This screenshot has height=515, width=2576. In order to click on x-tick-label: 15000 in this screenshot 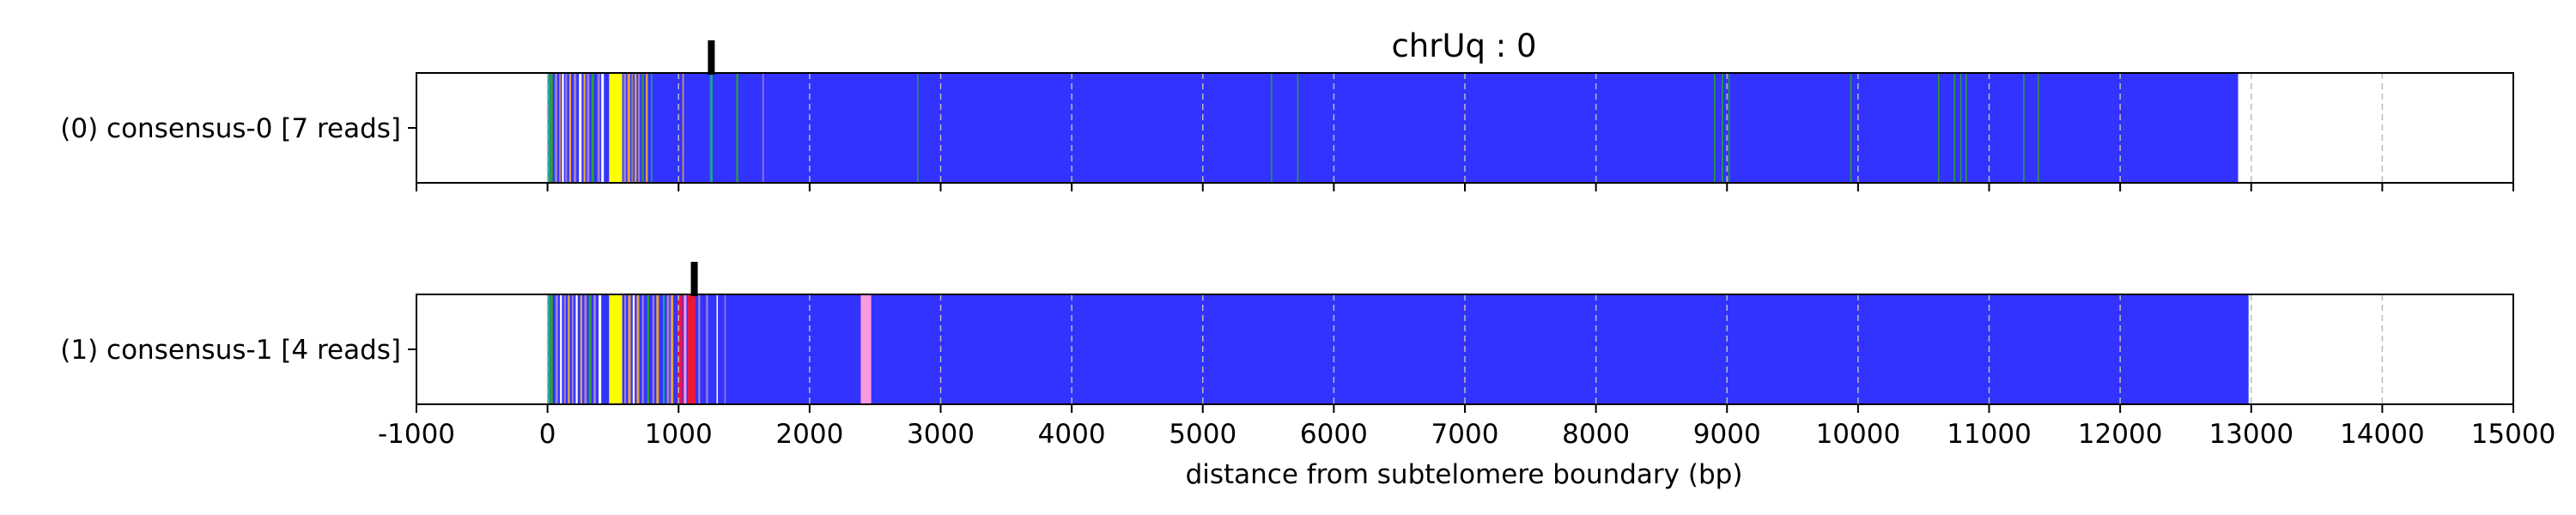, I will do `click(2514, 434)`.